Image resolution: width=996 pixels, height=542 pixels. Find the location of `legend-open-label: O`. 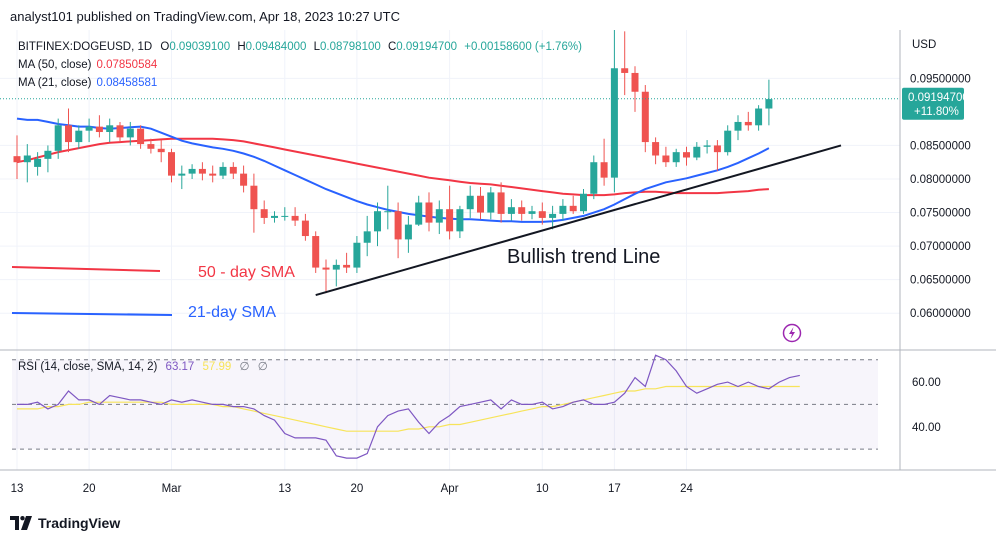

legend-open-label: O is located at coordinates (164, 47).